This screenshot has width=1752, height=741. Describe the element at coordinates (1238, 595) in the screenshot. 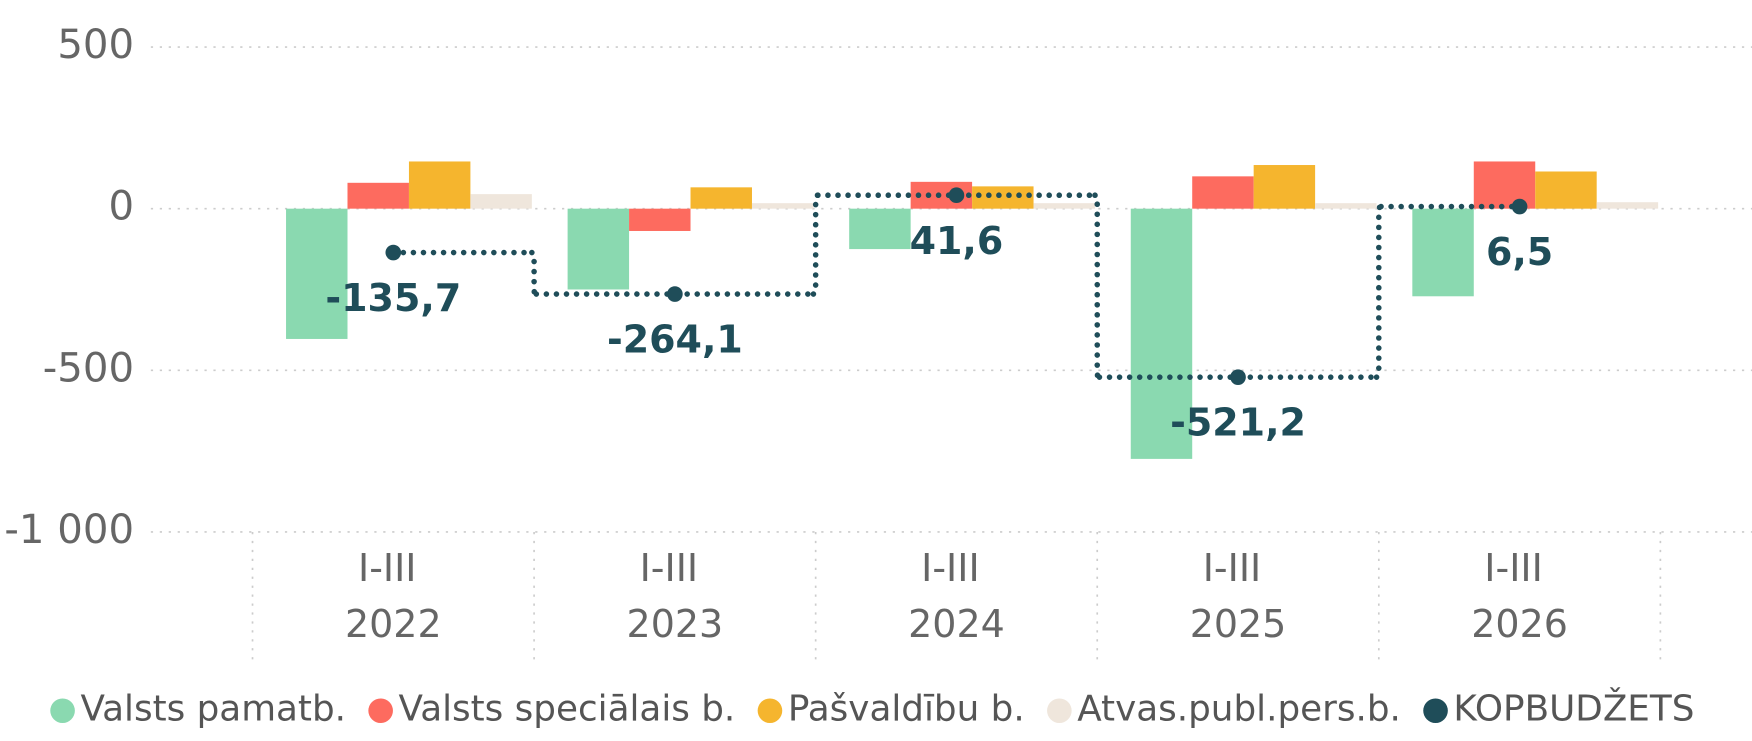

I see `x-tick-label: I-III 2025` at that location.